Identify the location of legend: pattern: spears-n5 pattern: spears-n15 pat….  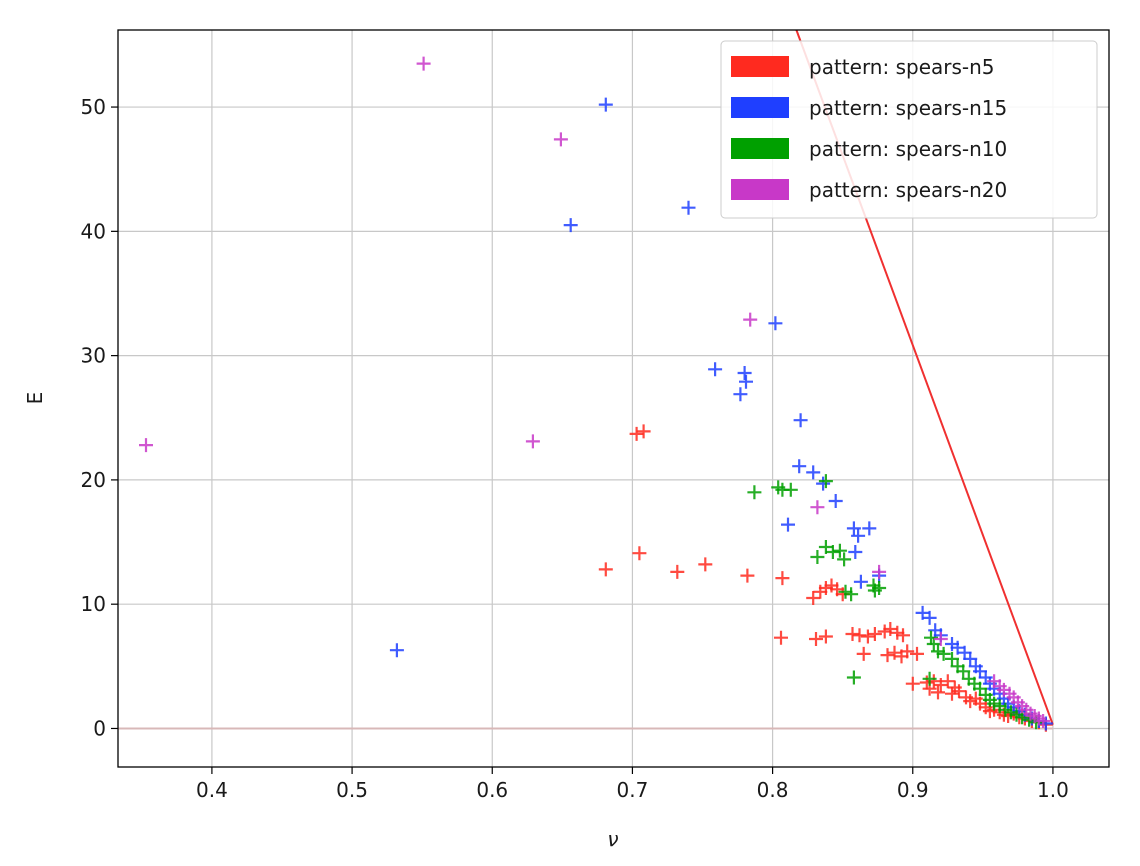
(909, 129).